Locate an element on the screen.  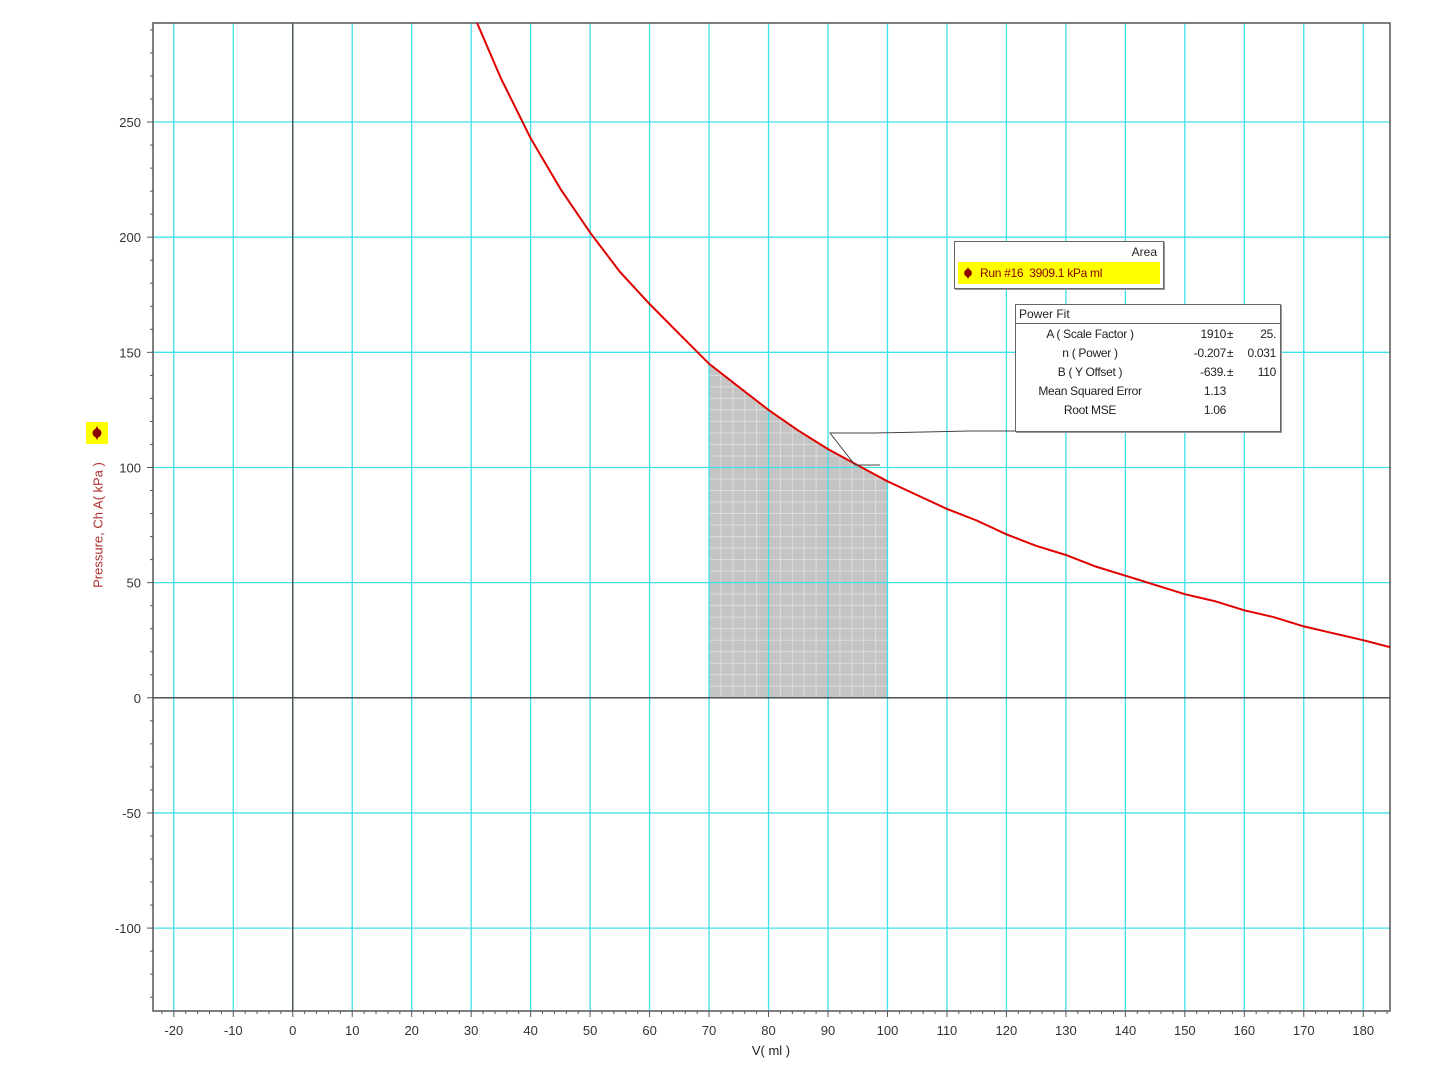
fit-param-value: 1910 is located at coordinates (1213, 334).